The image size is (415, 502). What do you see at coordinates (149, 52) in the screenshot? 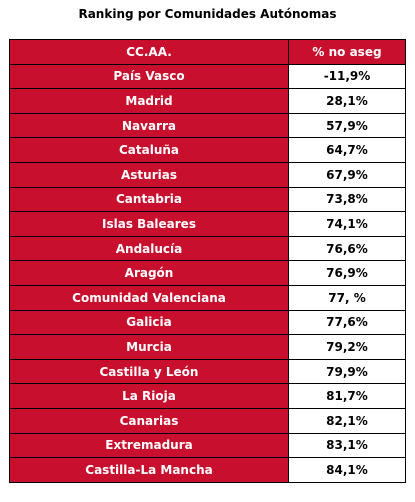
I see `column-header-ccaa: CC.AA.` at bounding box center [149, 52].